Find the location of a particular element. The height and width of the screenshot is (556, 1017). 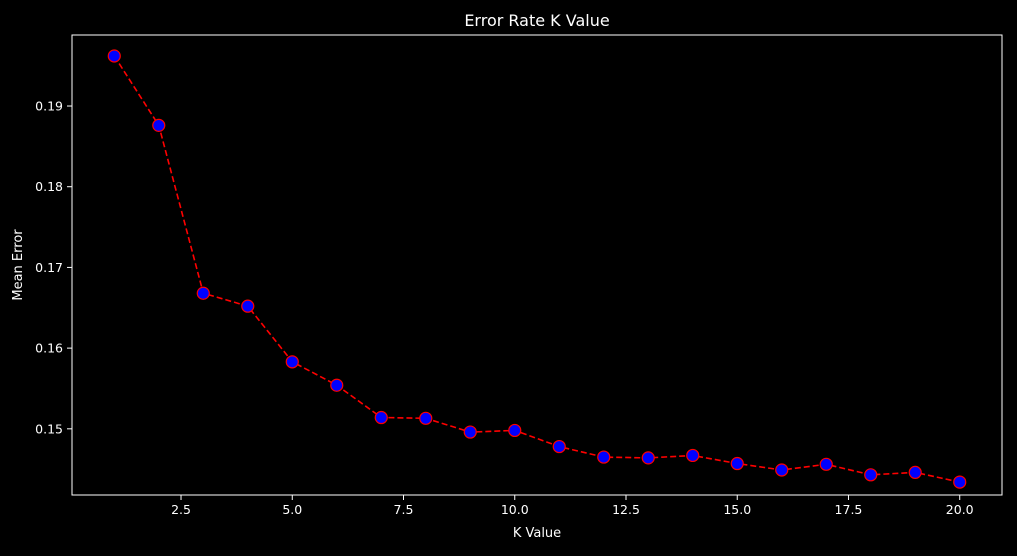

x-tick-label: 7.5 is located at coordinates (404, 509).